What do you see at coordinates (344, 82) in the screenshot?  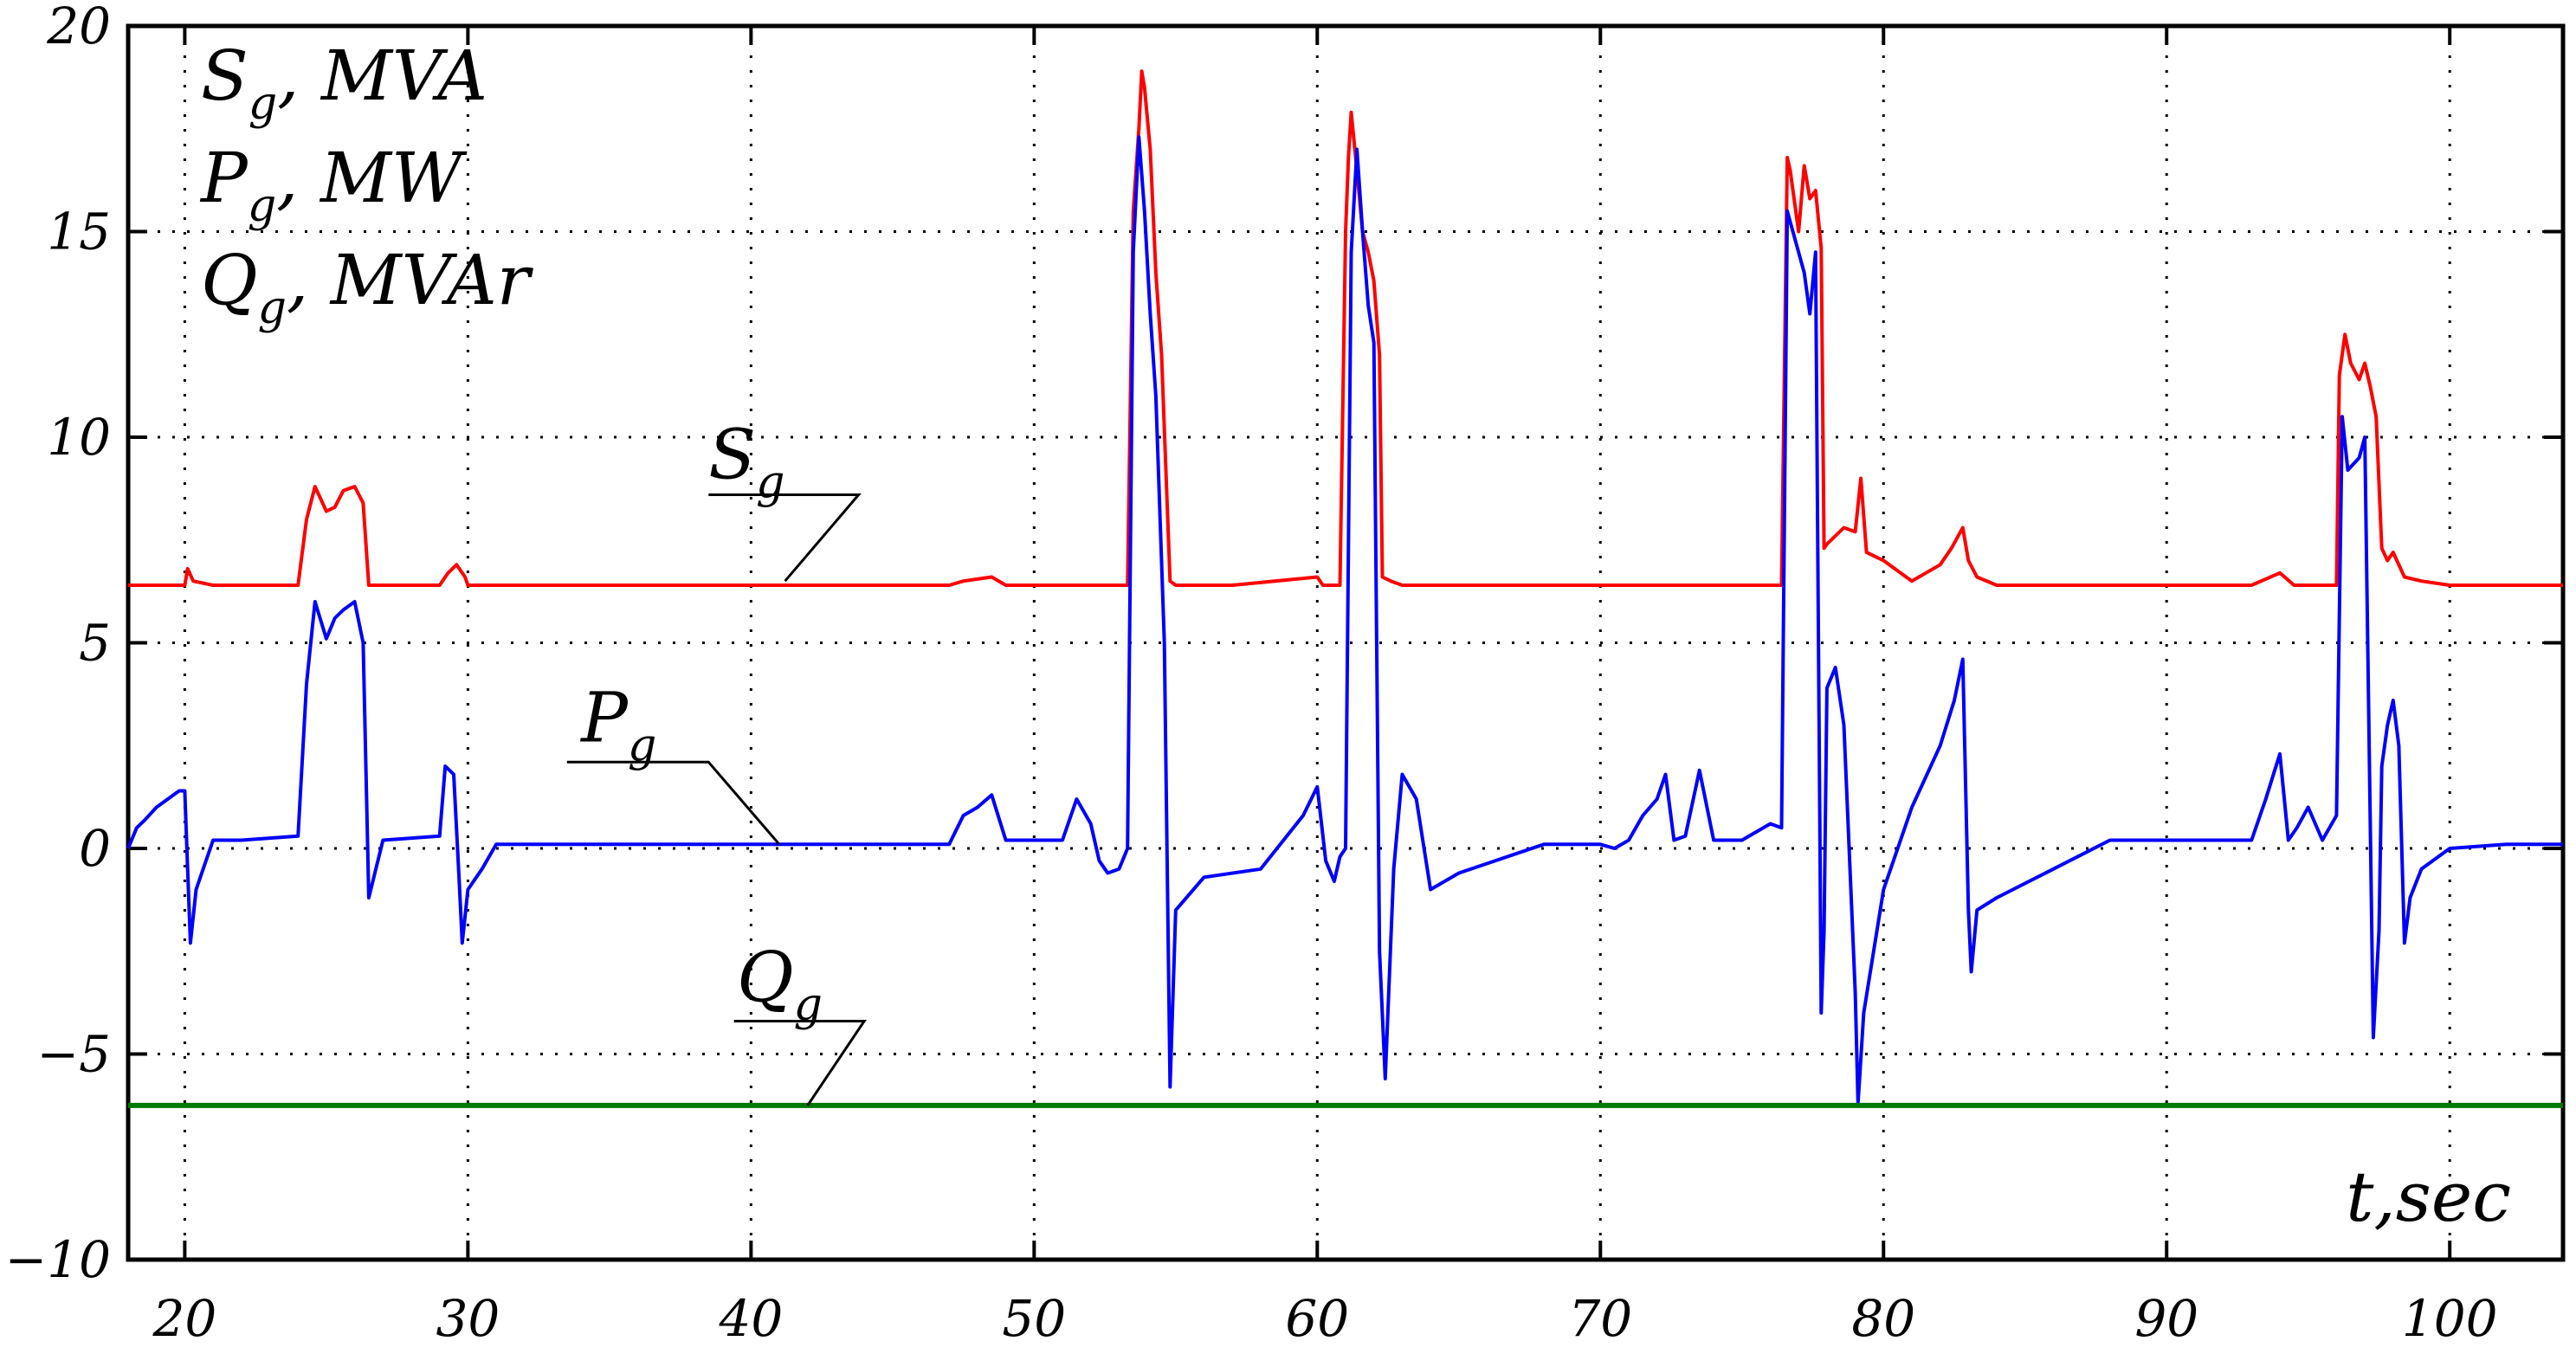 I see `y-axis-label-sg: Sg, MVA` at bounding box center [344, 82].